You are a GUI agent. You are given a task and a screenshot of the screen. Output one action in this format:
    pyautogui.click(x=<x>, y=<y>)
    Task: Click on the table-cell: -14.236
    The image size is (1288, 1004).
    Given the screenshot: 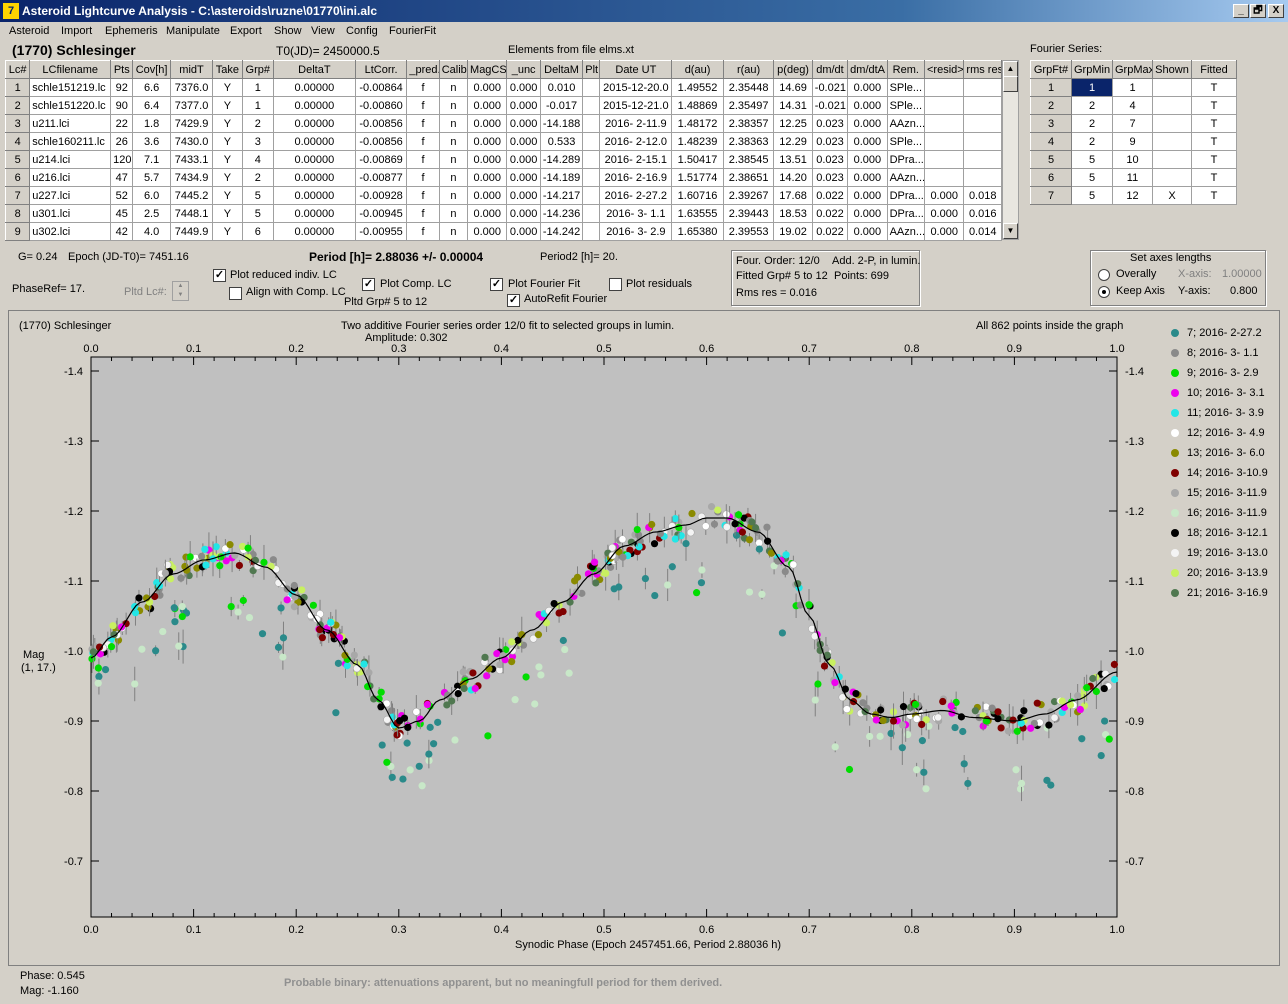 What is the action you would take?
    pyautogui.click(x=561, y=213)
    